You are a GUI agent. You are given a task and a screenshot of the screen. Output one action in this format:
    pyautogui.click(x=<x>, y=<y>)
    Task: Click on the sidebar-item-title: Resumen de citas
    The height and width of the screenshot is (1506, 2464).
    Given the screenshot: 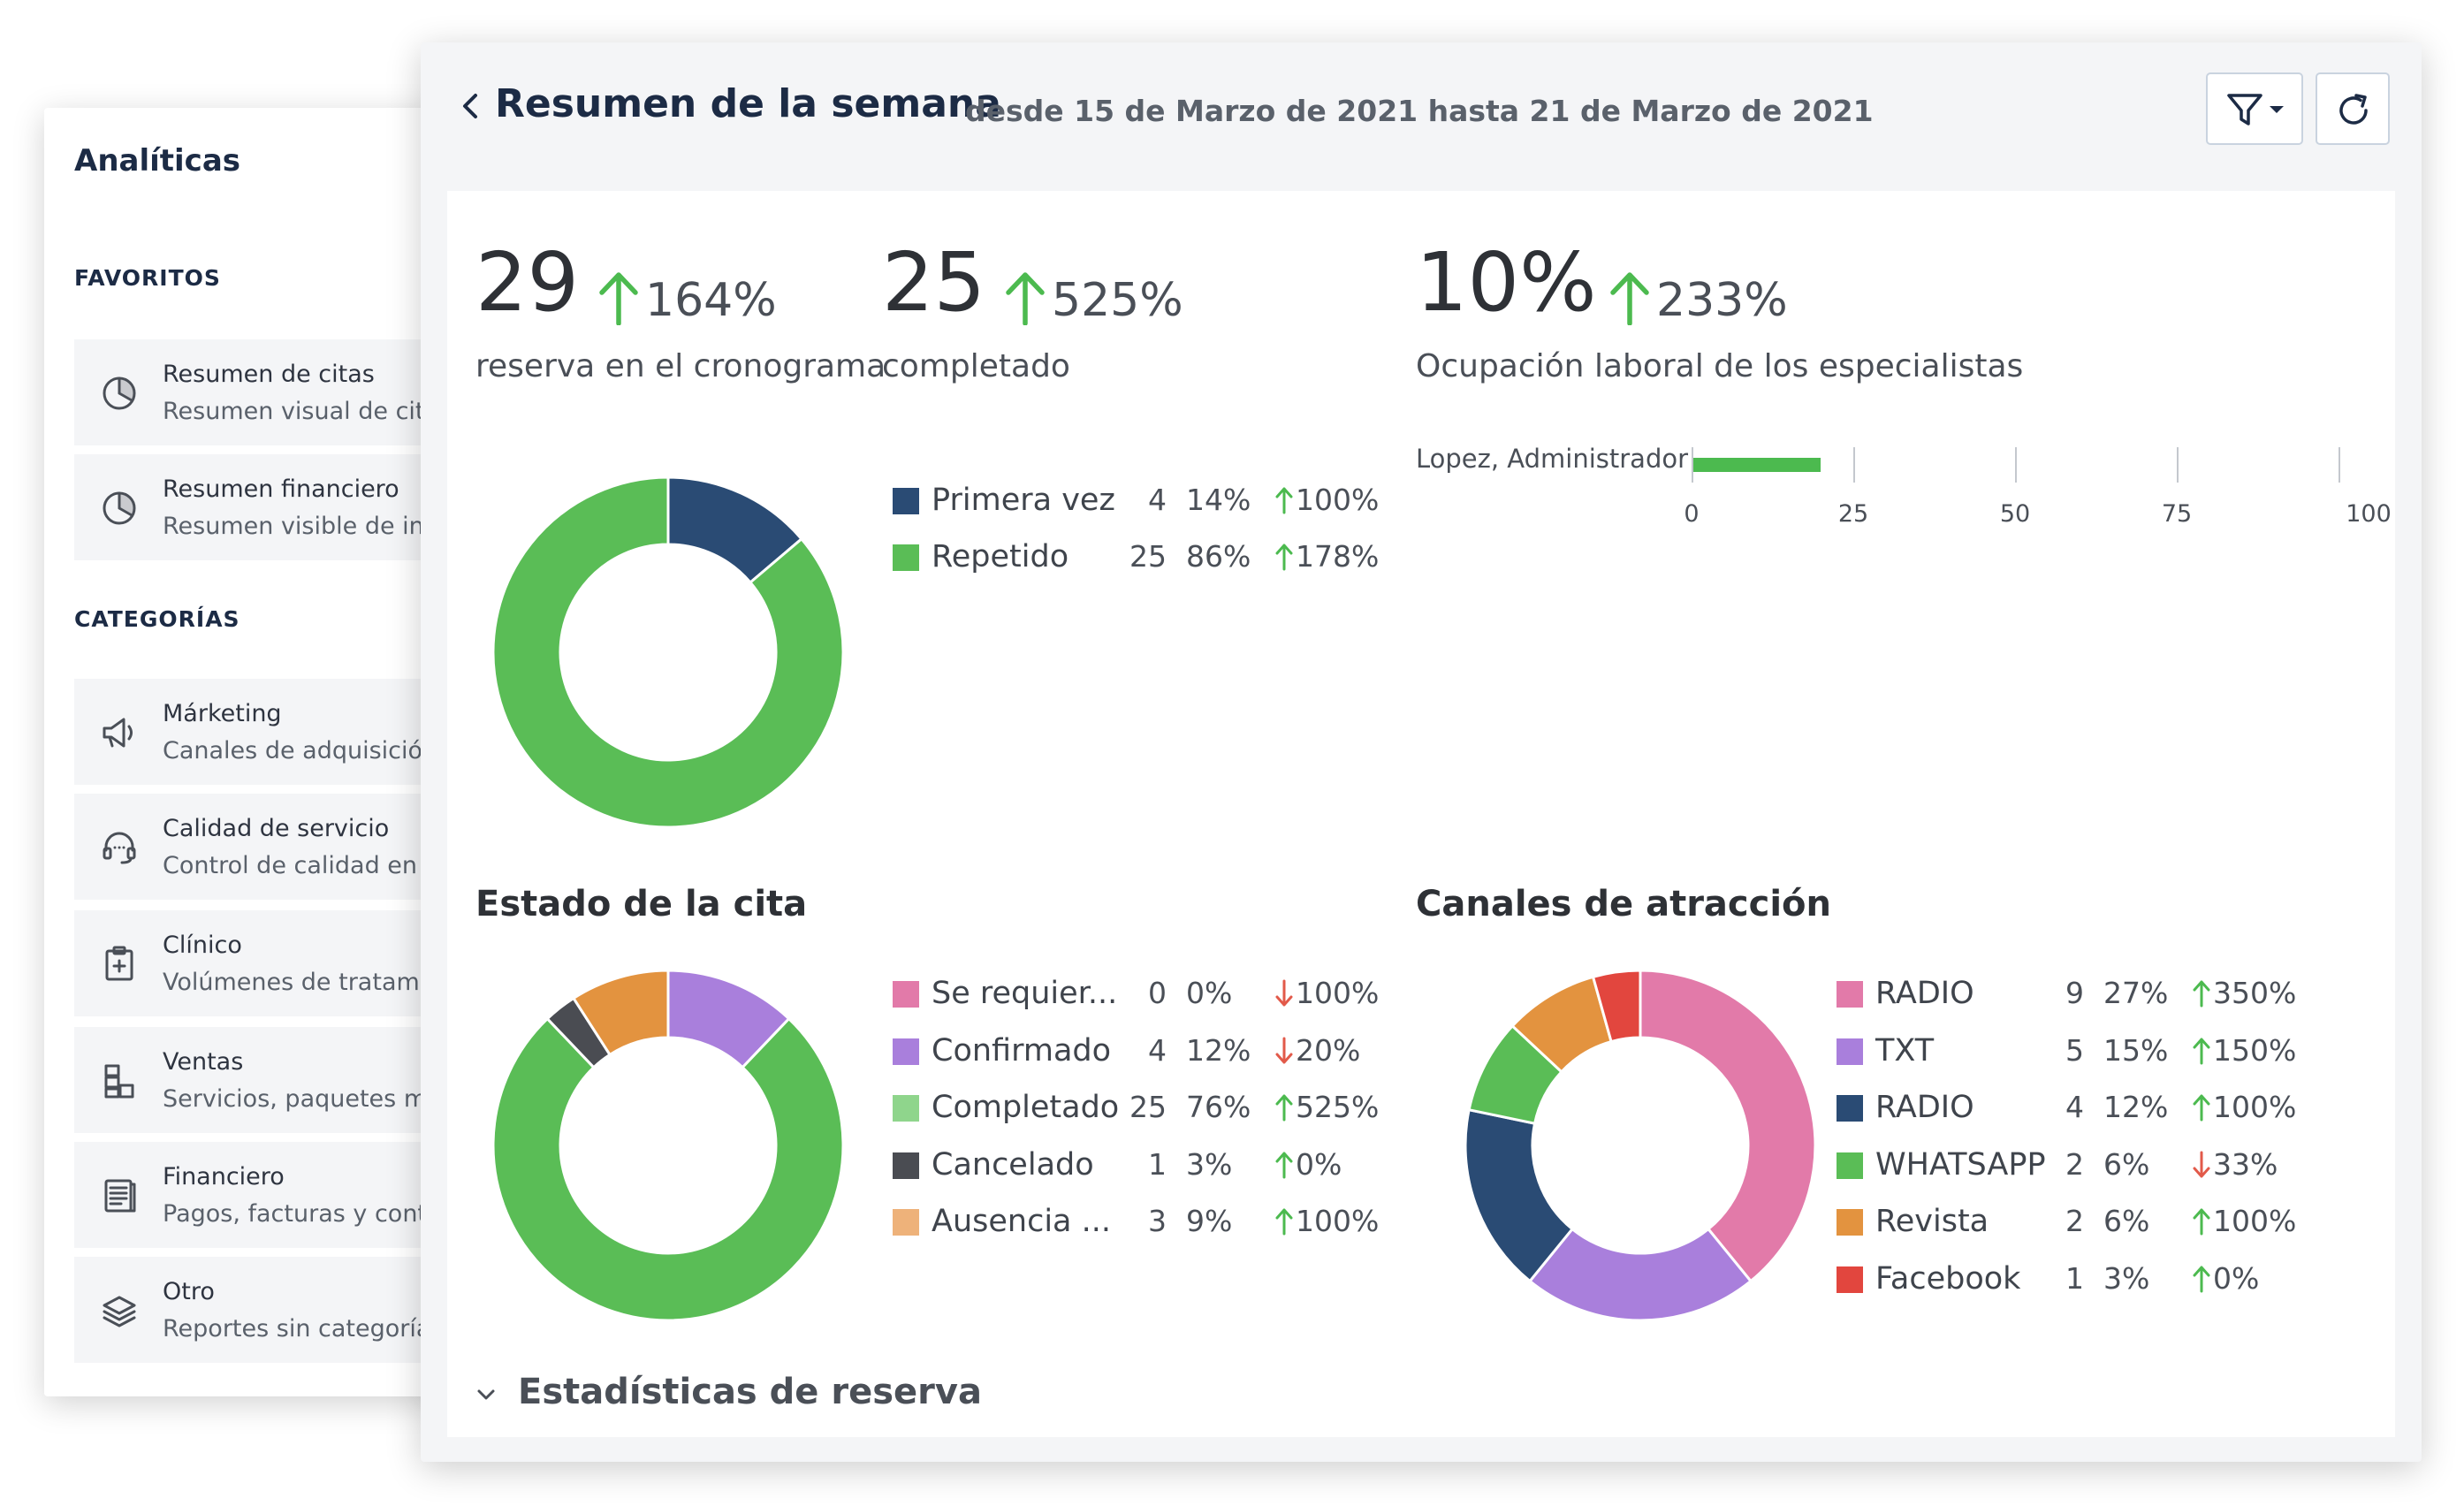 What is the action you would take?
    pyautogui.click(x=269, y=375)
    